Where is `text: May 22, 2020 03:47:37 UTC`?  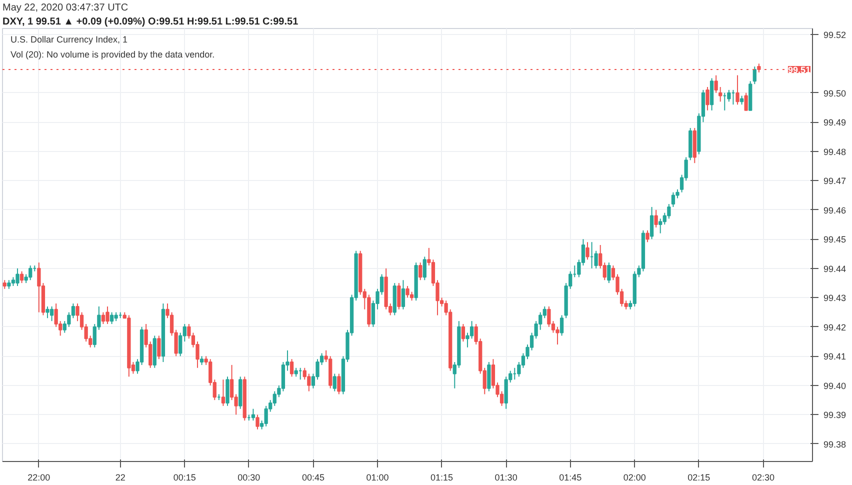 text: May 22, 2020 03:47:37 UTC is located at coordinates (65, 8).